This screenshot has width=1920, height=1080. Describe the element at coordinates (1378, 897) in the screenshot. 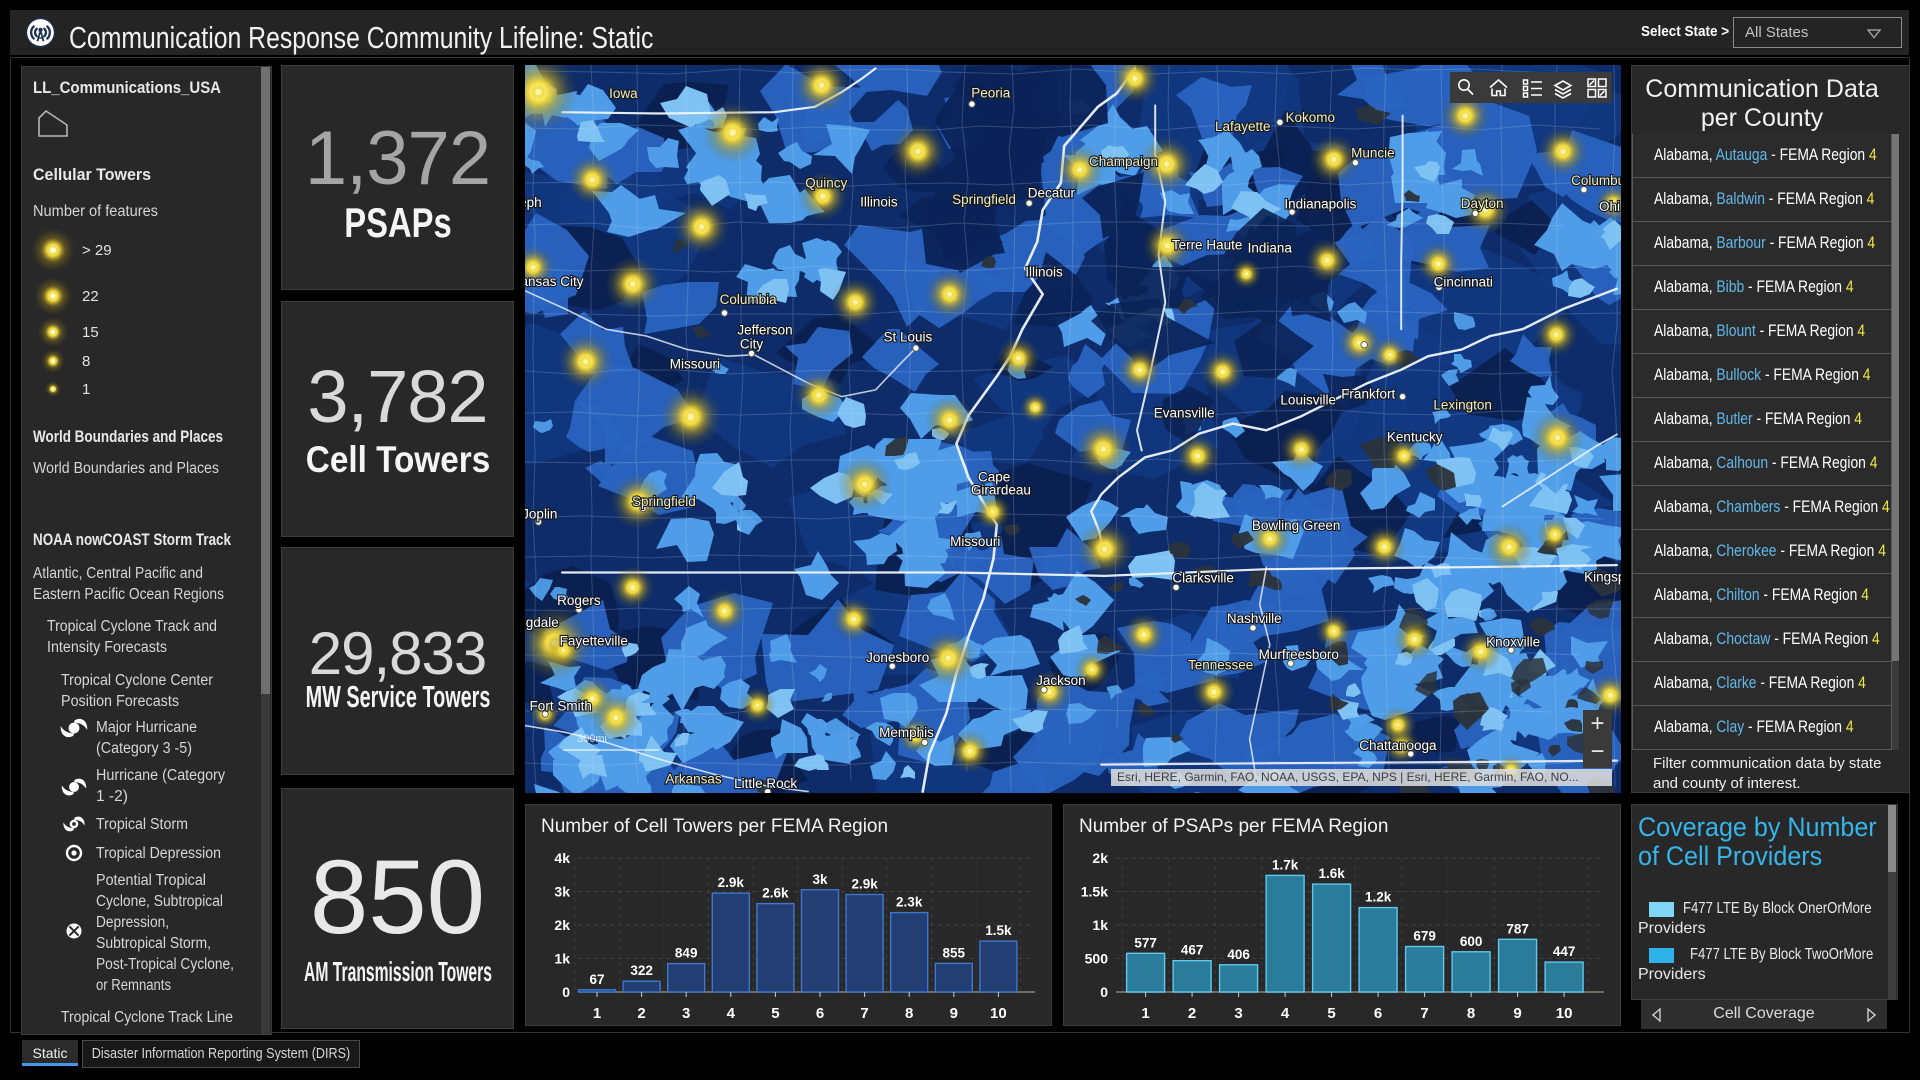

I see `svg-text: 1.2k` at that location.